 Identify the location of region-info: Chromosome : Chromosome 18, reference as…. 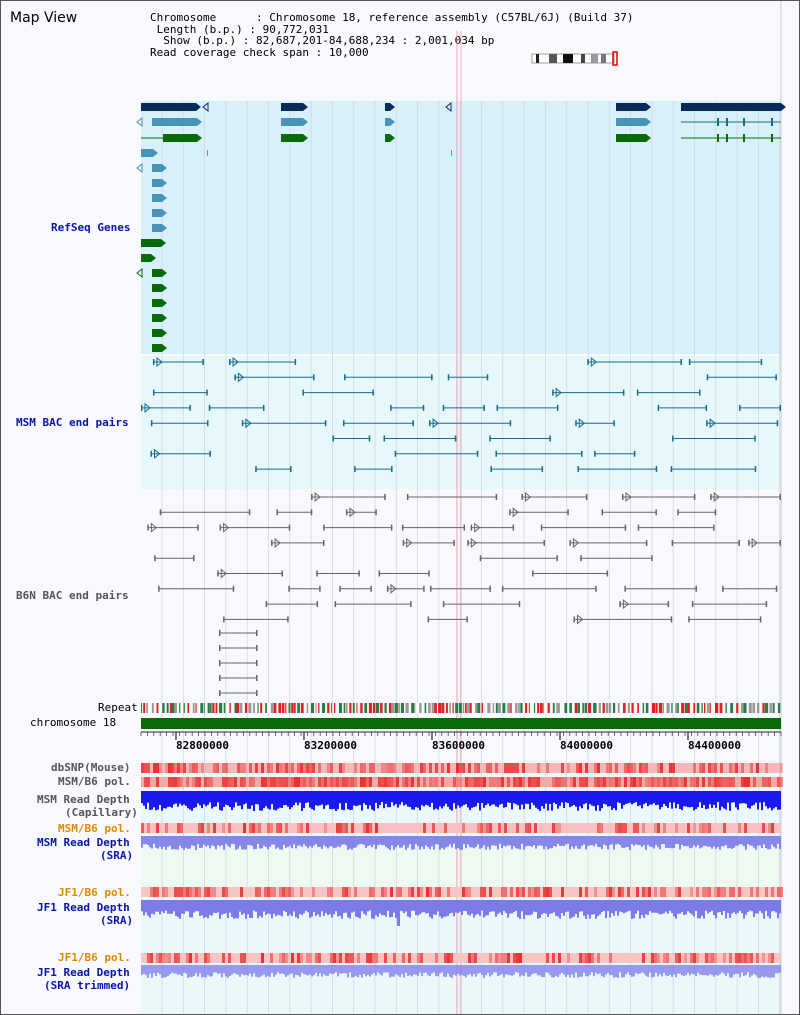
(392, 35).